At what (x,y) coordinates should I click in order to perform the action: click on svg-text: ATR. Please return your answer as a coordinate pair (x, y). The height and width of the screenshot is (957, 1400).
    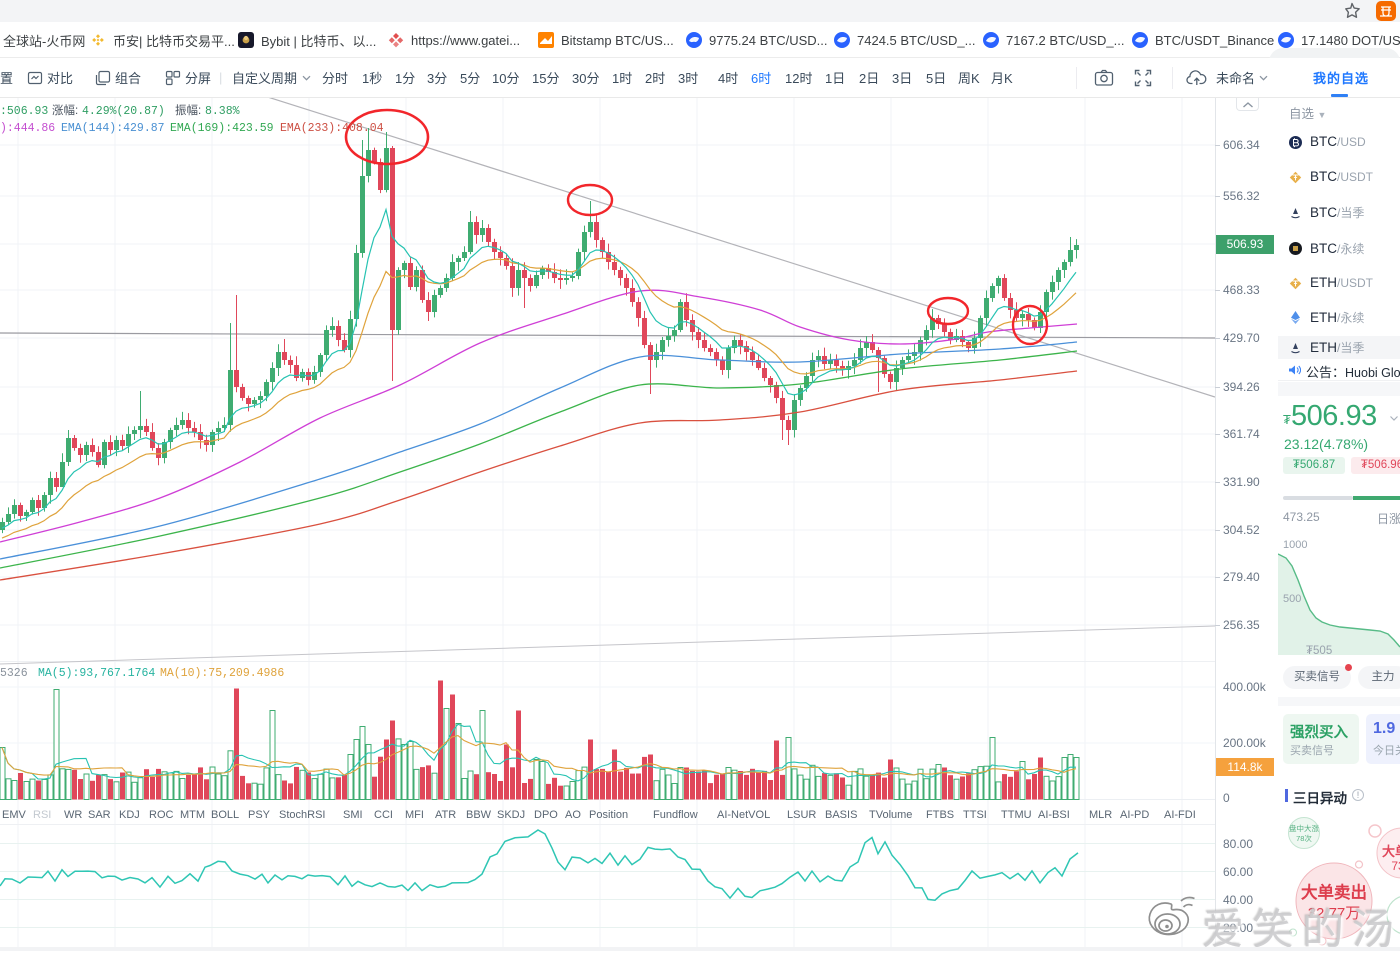
    Looking at the image, I should click on (445, 815).